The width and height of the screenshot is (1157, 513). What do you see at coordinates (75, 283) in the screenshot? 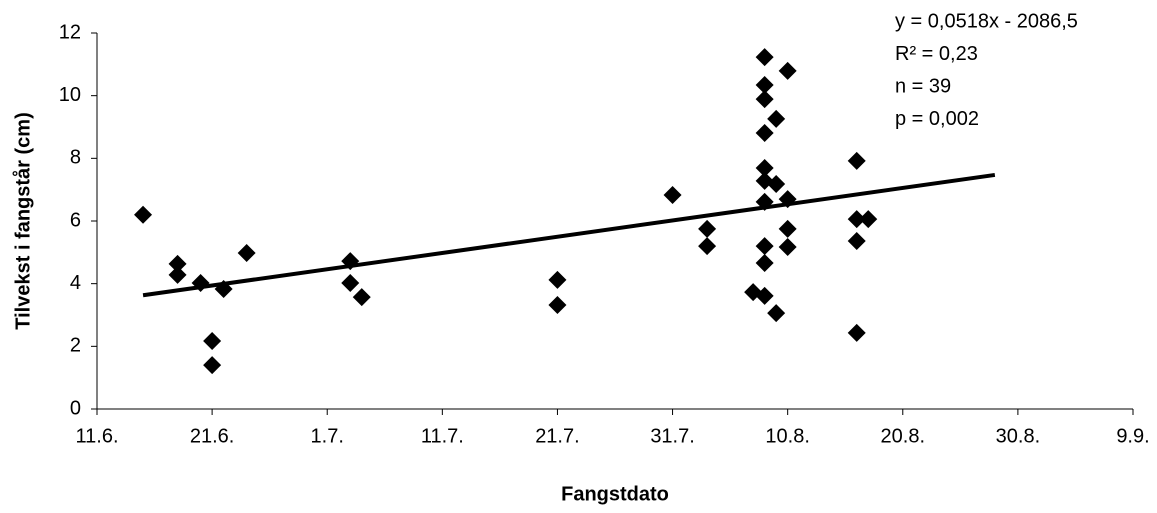
I see `y-tick-label: 4` at bounding box center [75, 283].